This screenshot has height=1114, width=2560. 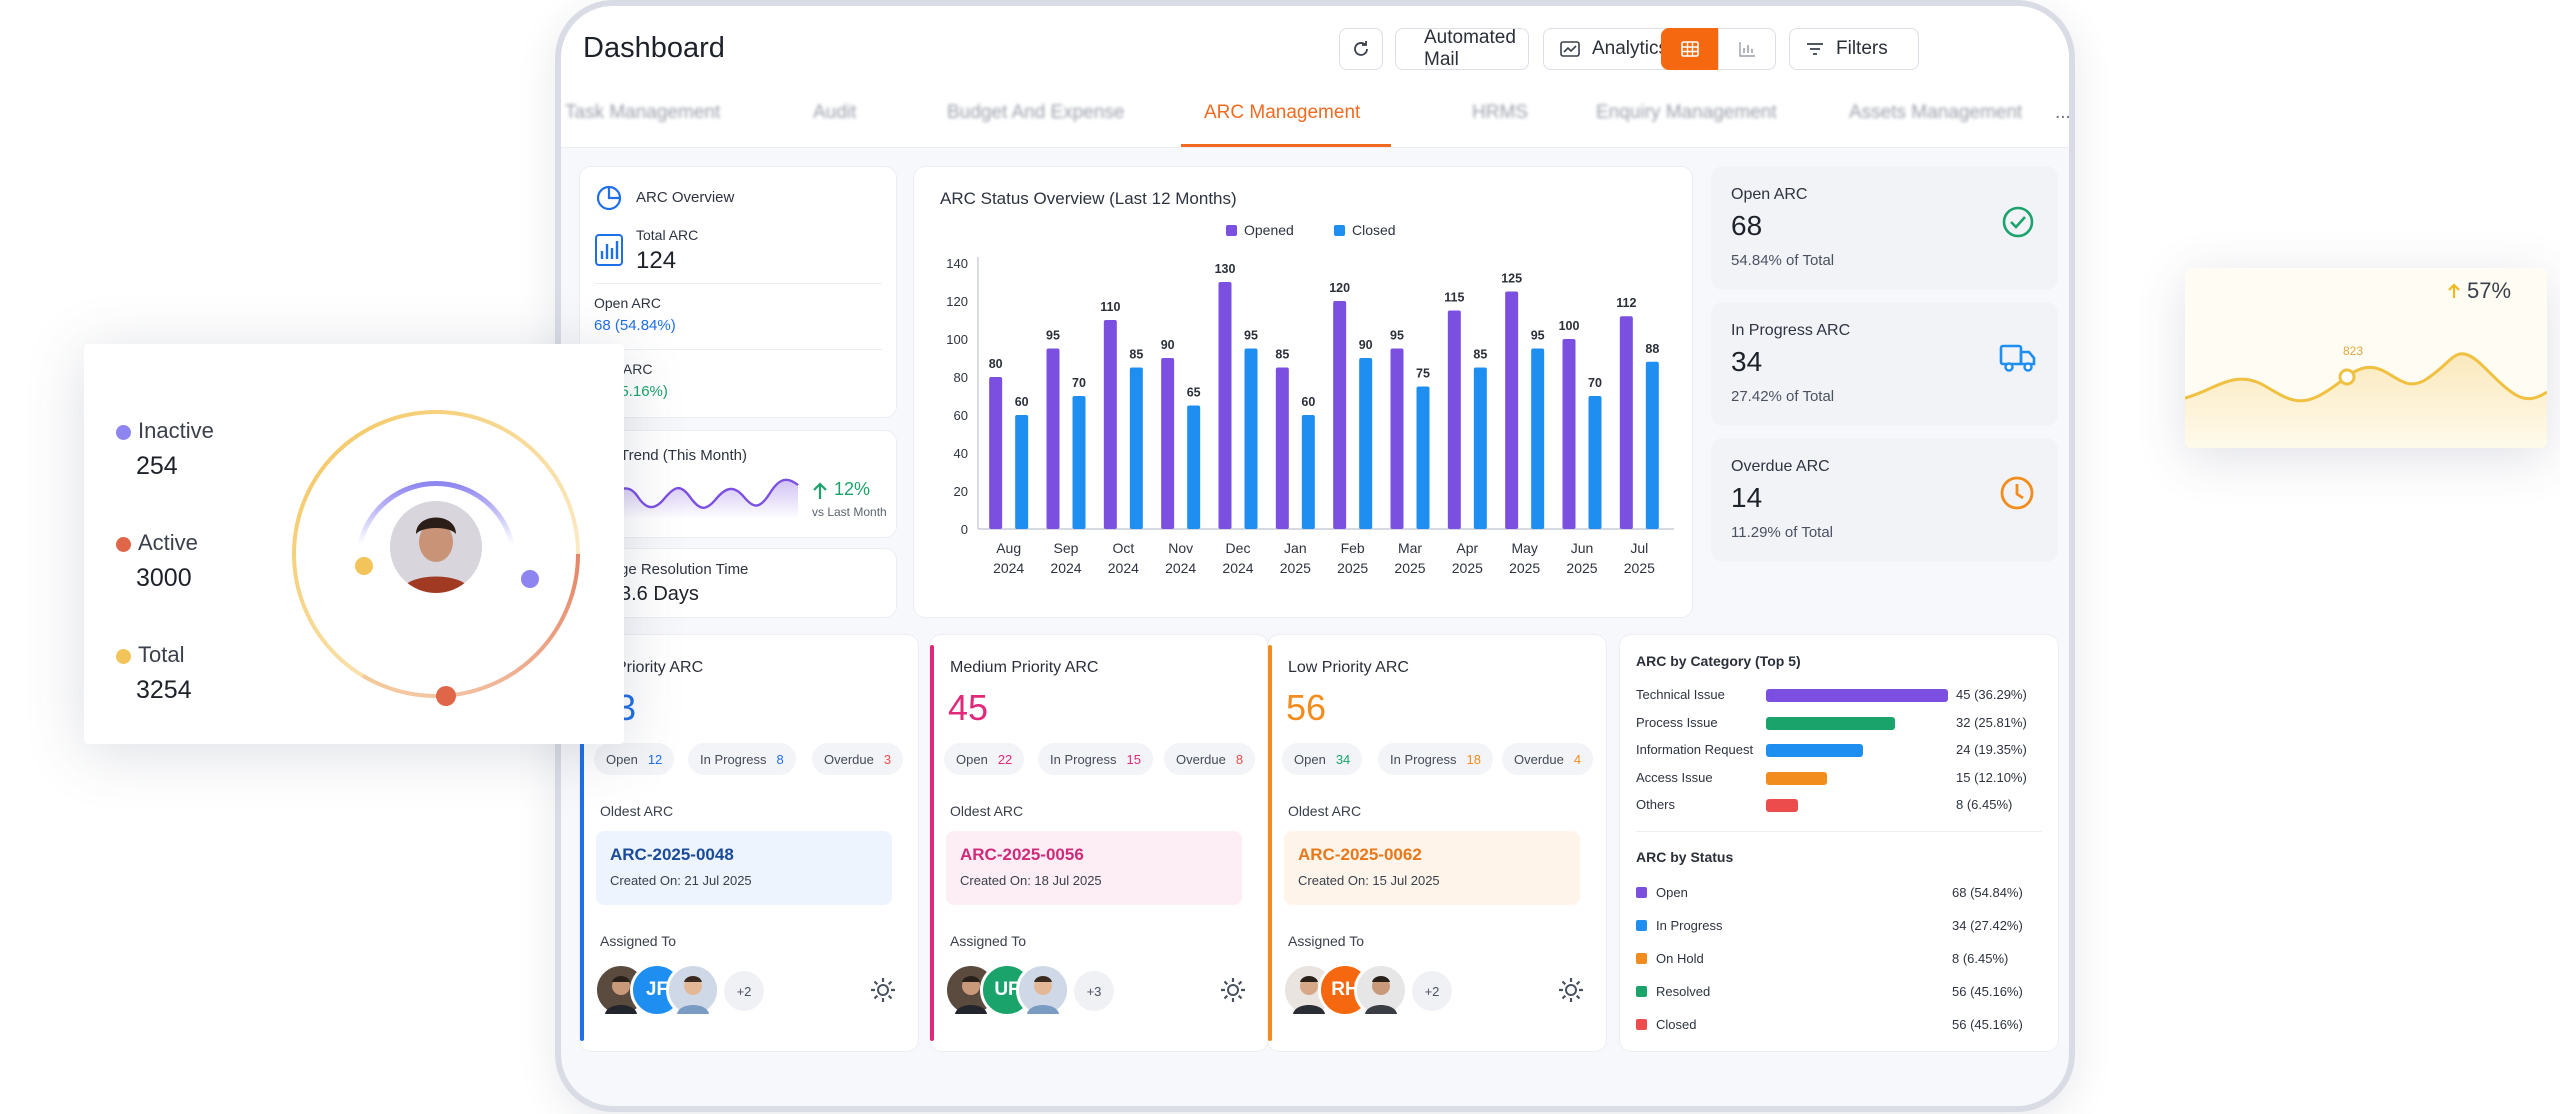 I want to click on tab-arc-management: ARC Management, so click(x=1282, y=112).